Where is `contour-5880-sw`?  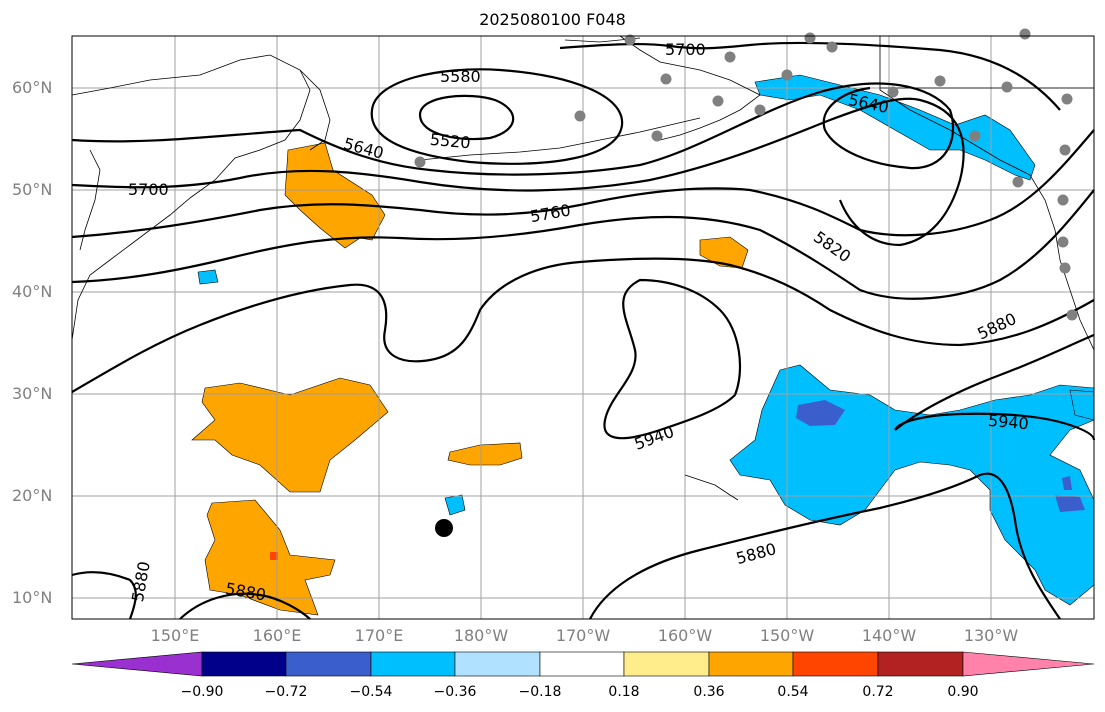
contour-5880-sw is located at coordinates (245, 606).